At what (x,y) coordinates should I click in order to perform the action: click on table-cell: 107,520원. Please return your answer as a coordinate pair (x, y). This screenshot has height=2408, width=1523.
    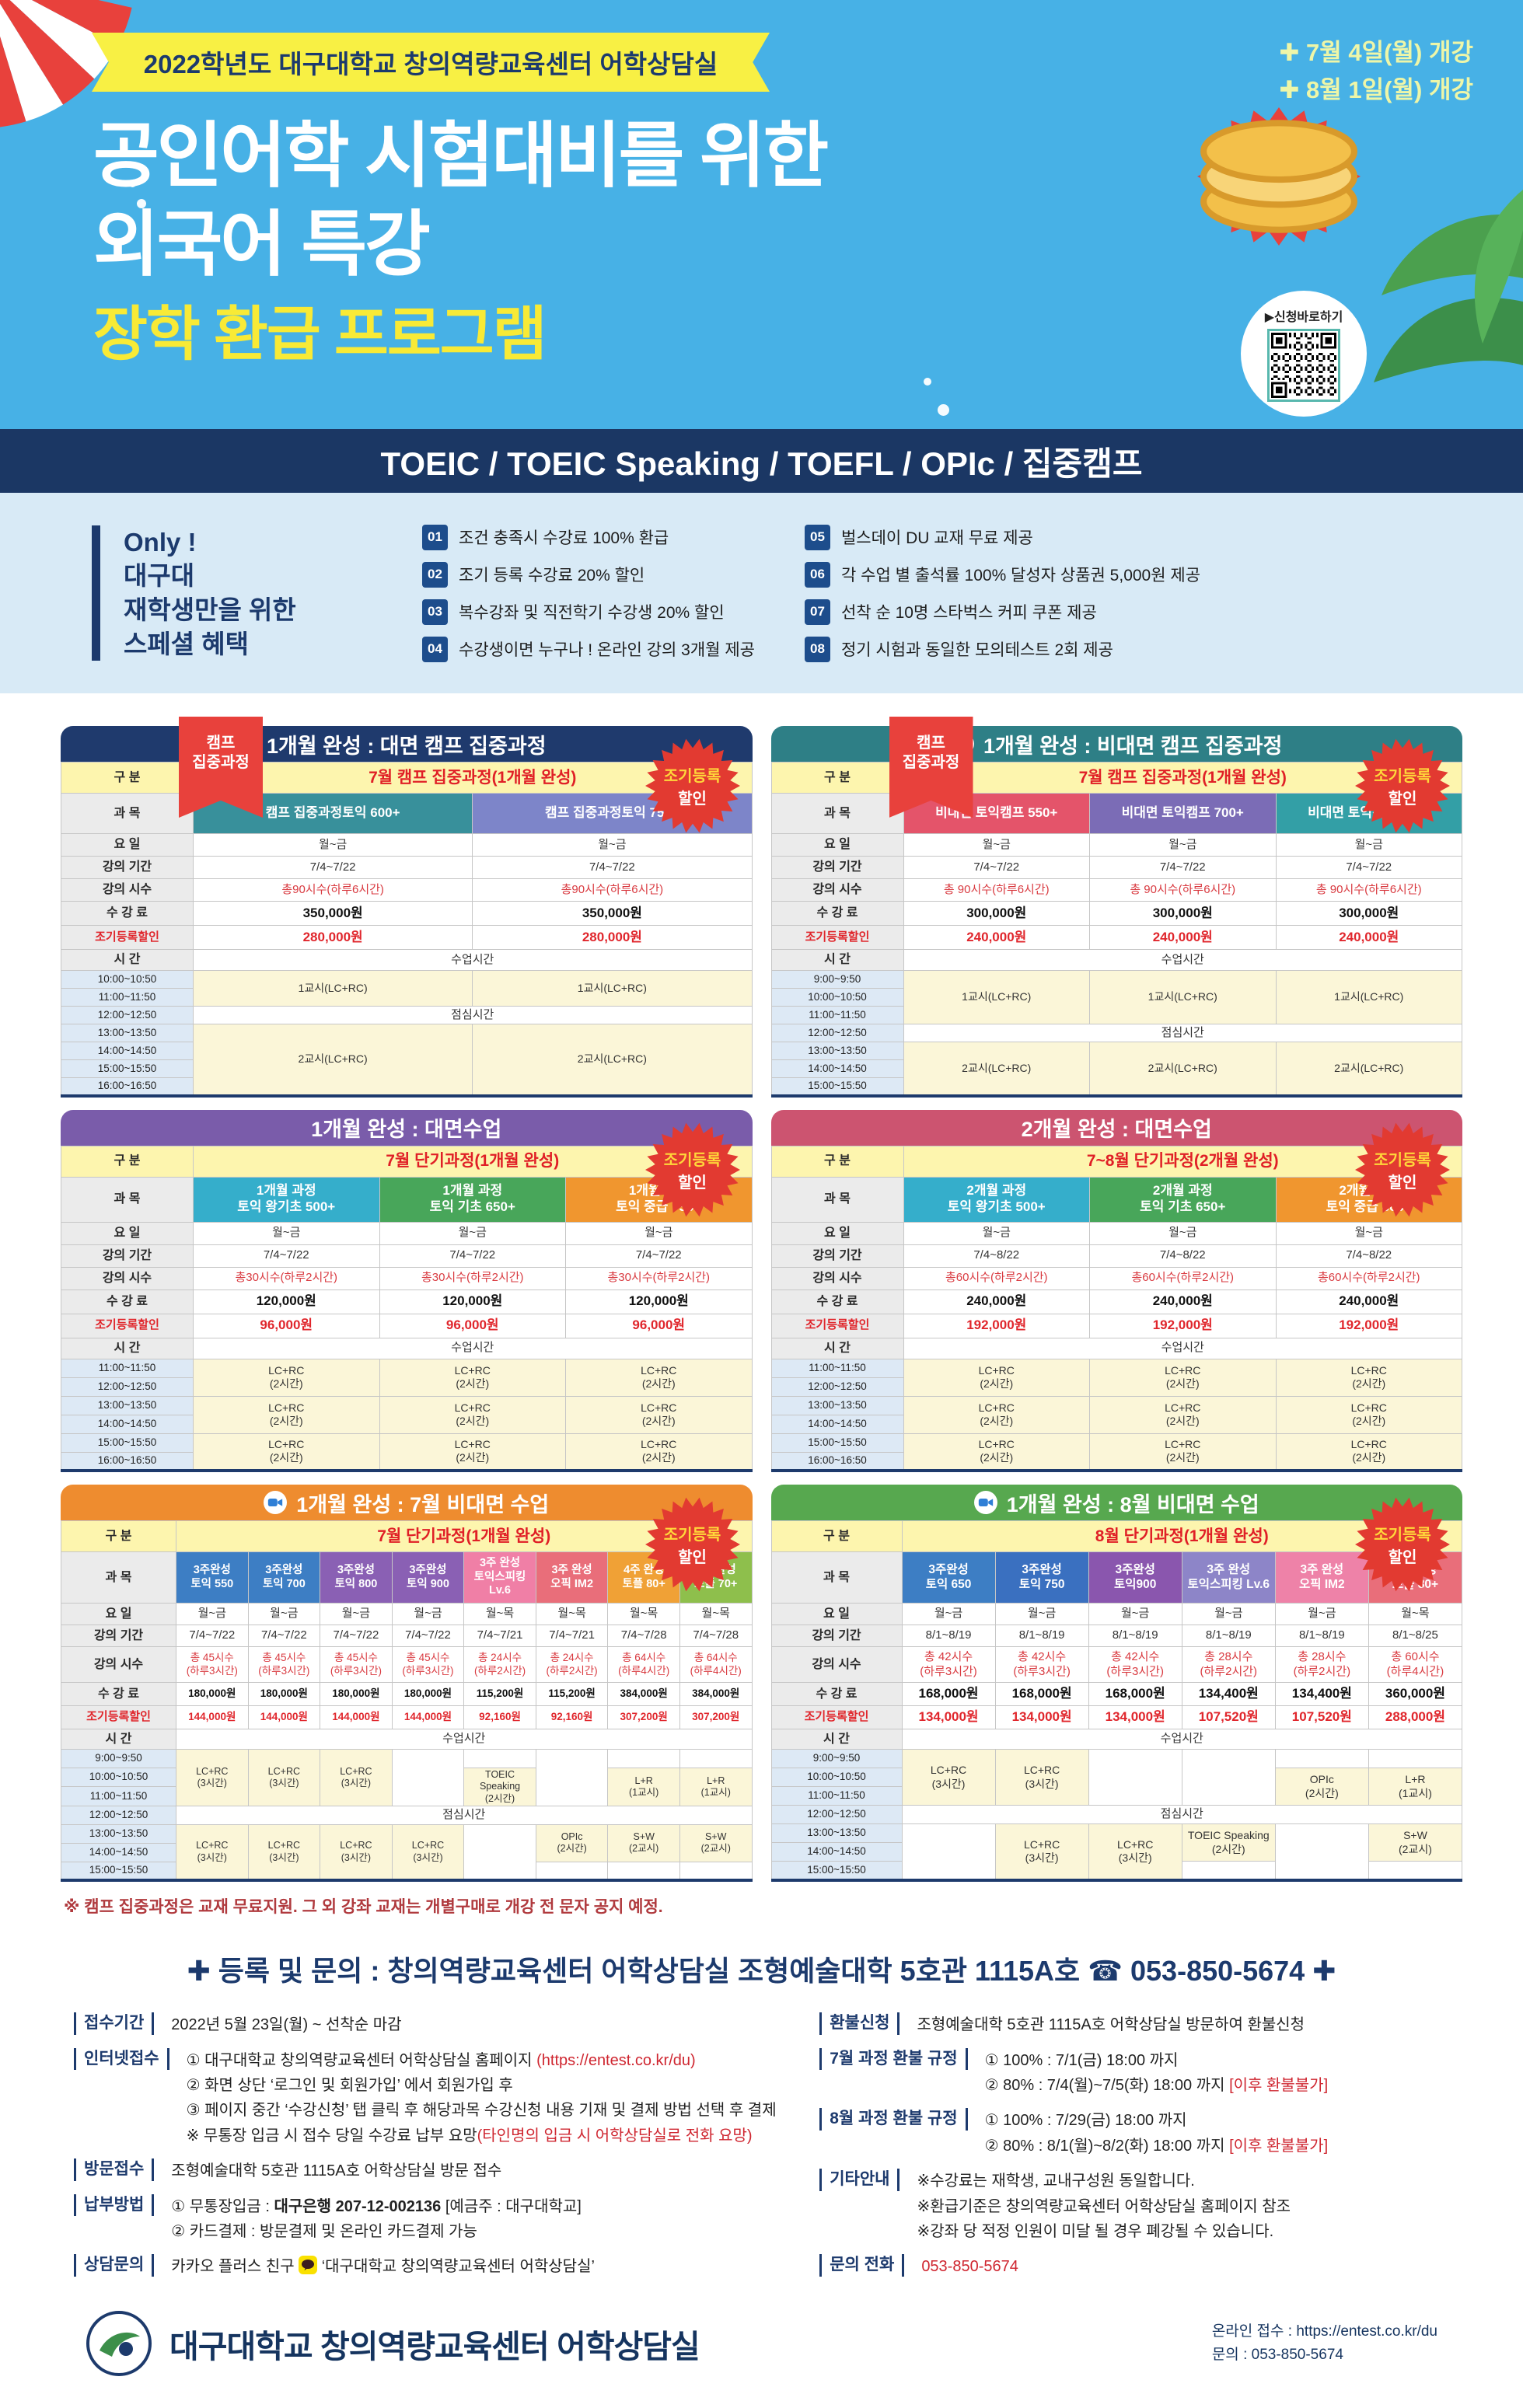
    Looking at the image, I should click on (1321, 1717).